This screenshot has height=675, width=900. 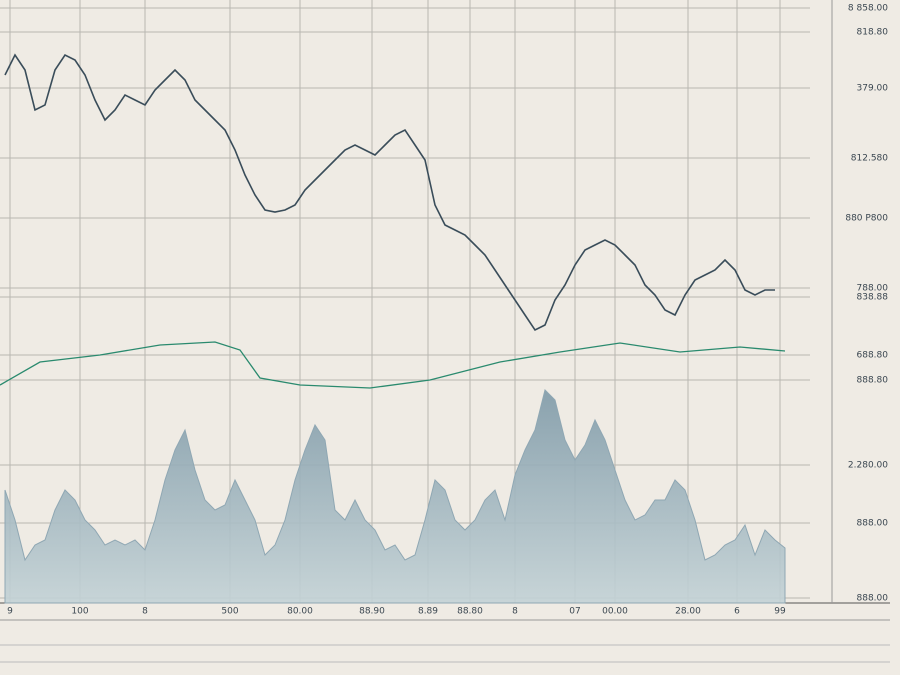 I want to click on x-tick-label: 8.89, so click(x=428, y=612).